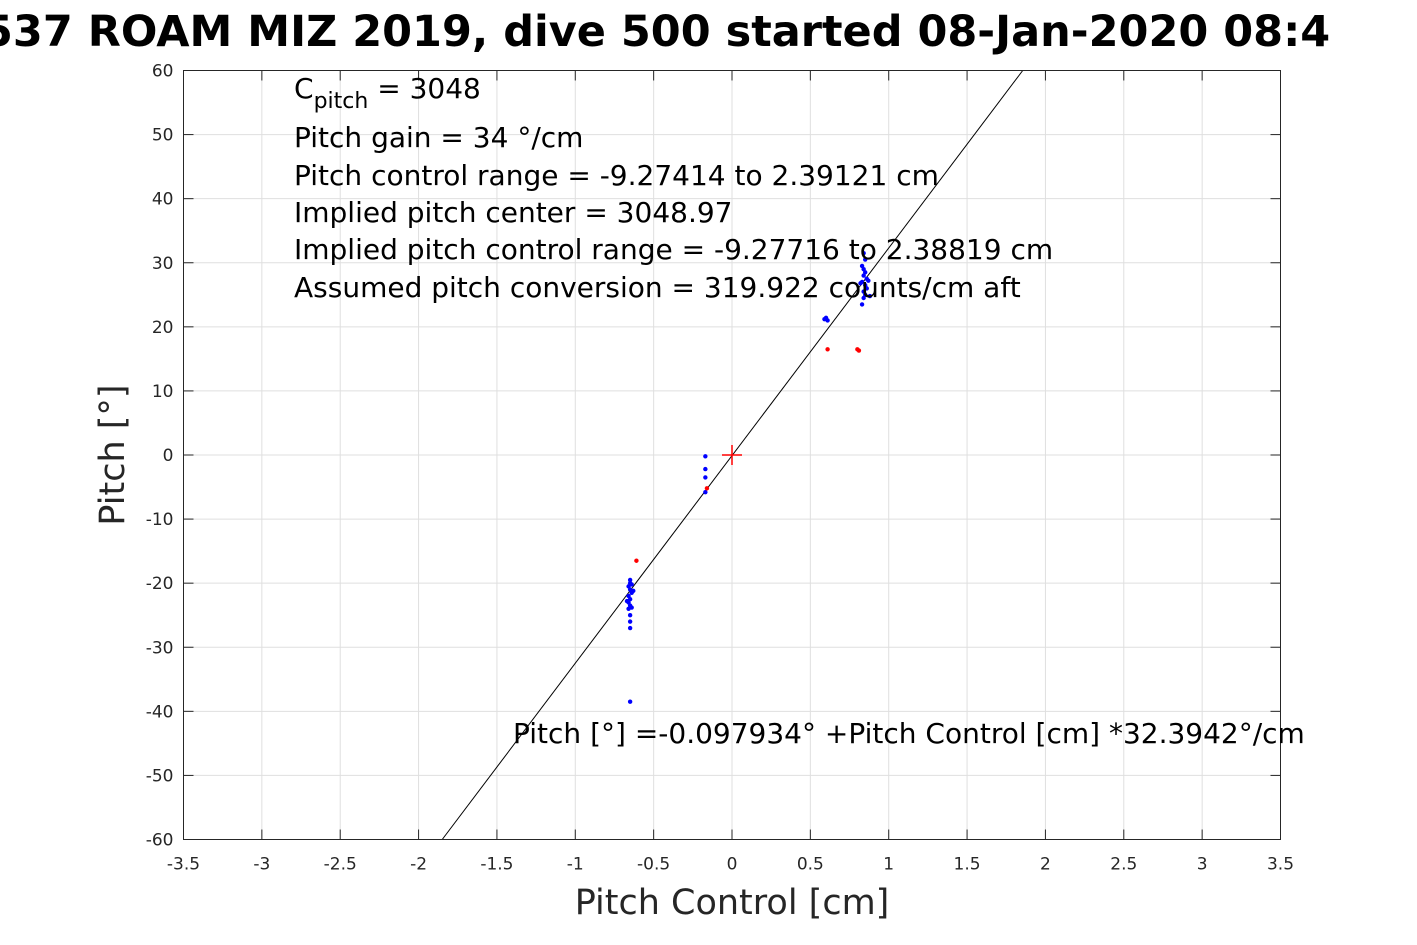 This screenshot has width=1417, height=945. I want to click on y-axis-label: Pitch [°], so click(113, 454).